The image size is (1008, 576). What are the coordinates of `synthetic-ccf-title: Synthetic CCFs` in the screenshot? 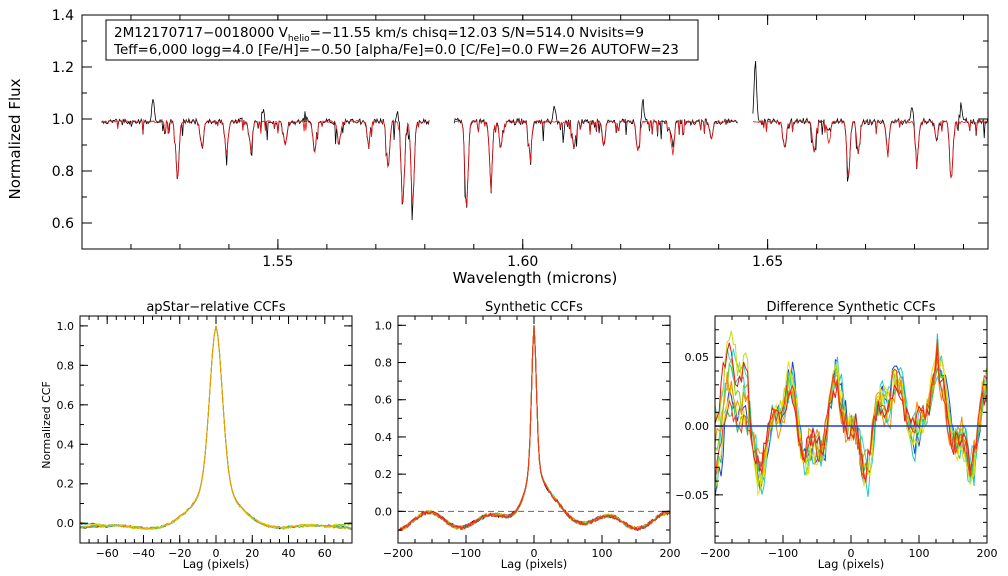 It's located at (534, 307).